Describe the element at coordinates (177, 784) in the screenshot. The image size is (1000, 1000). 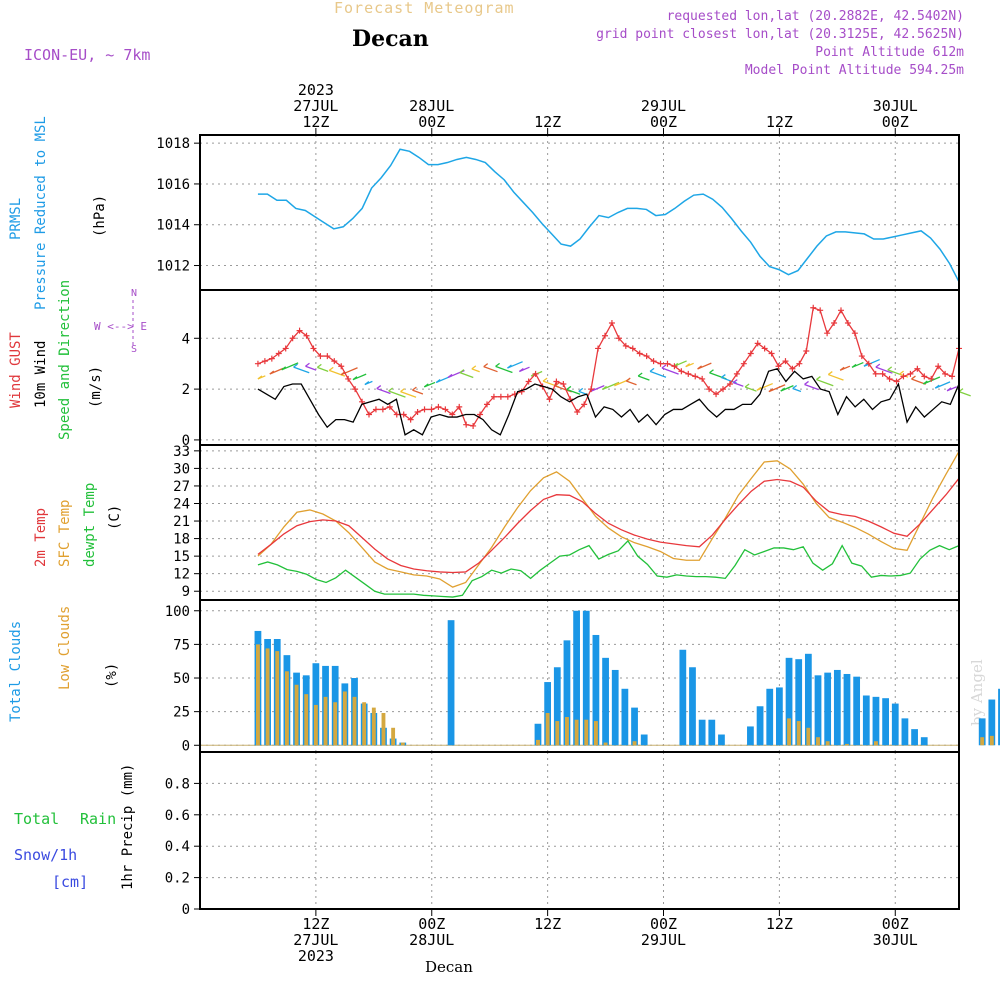
I see `y-tick-label: 0.8` at that location.